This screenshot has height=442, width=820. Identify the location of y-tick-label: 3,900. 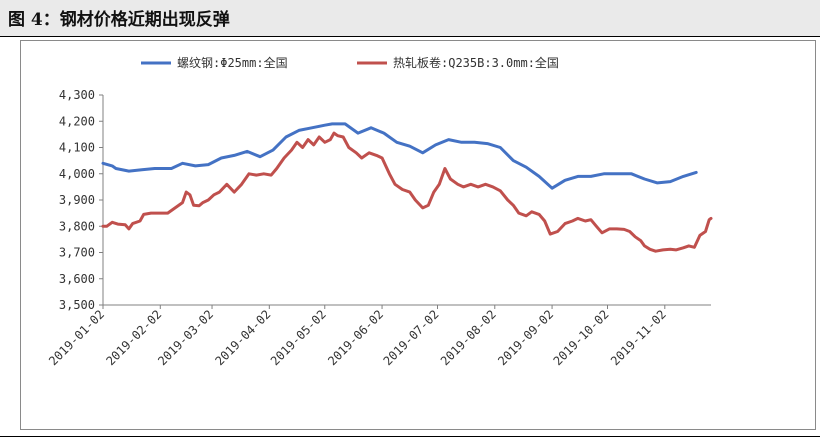
(77, 200).